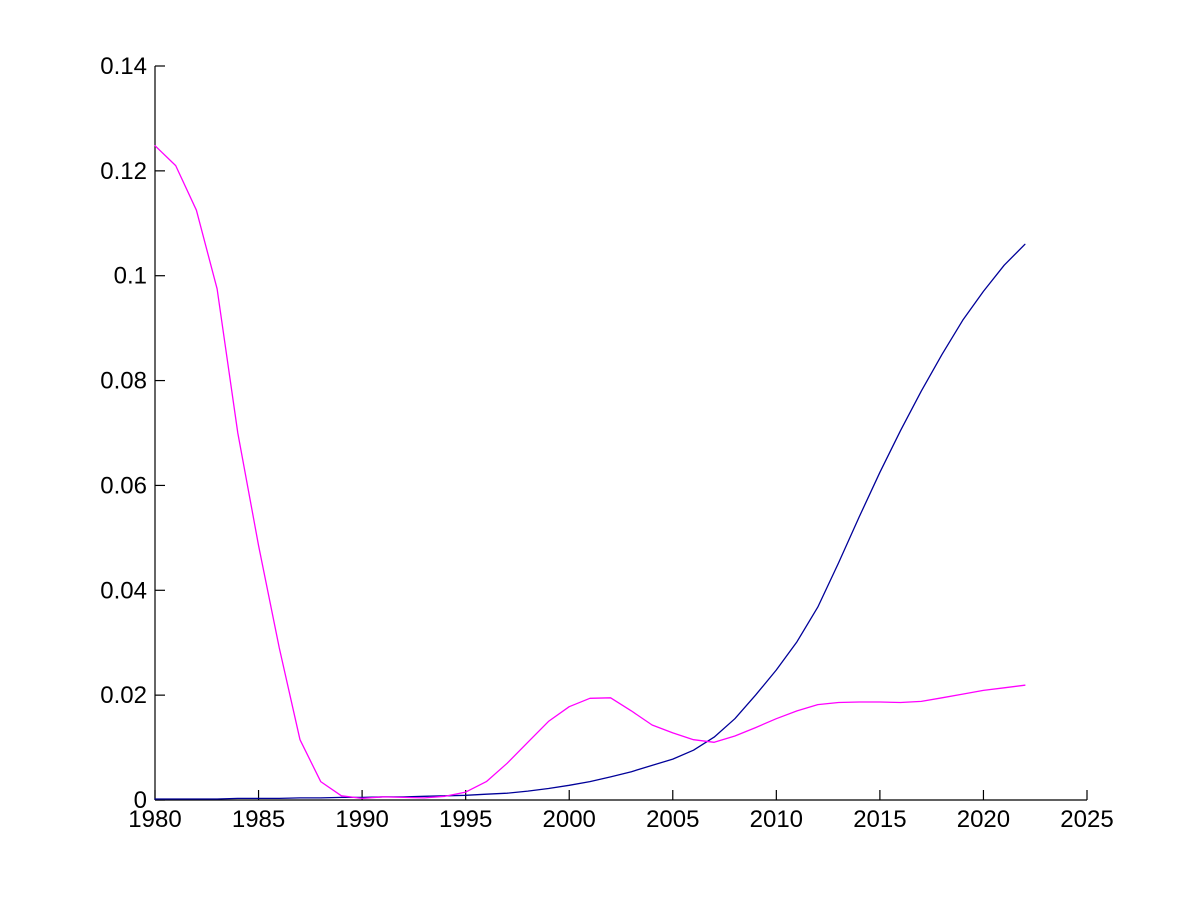 This screenshot has height=900, width=1200. I want to click on y-tick-label: 0.12, so click(123, 171).